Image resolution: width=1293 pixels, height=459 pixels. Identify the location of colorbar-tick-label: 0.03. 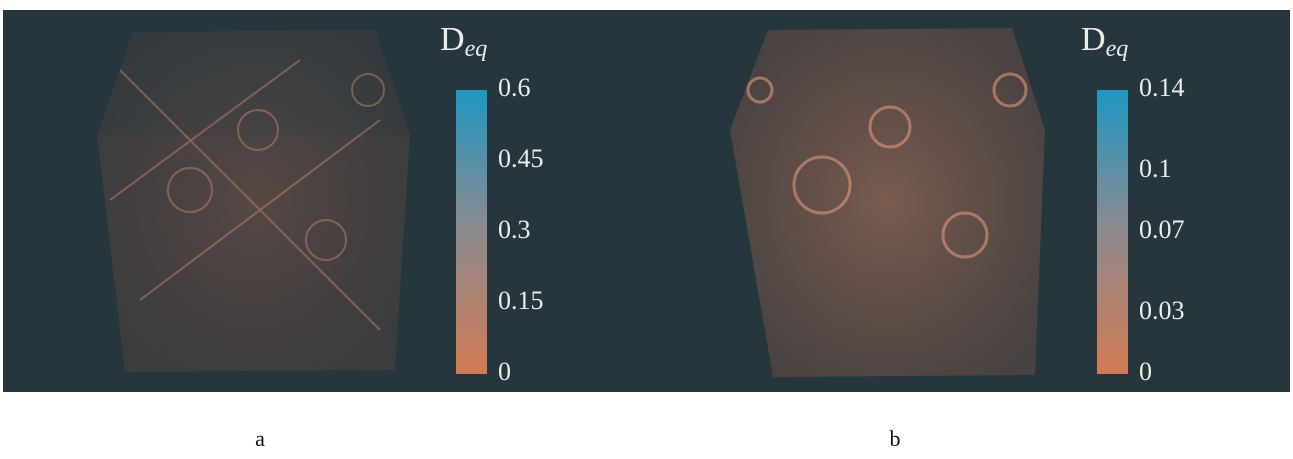
(1162, 310).